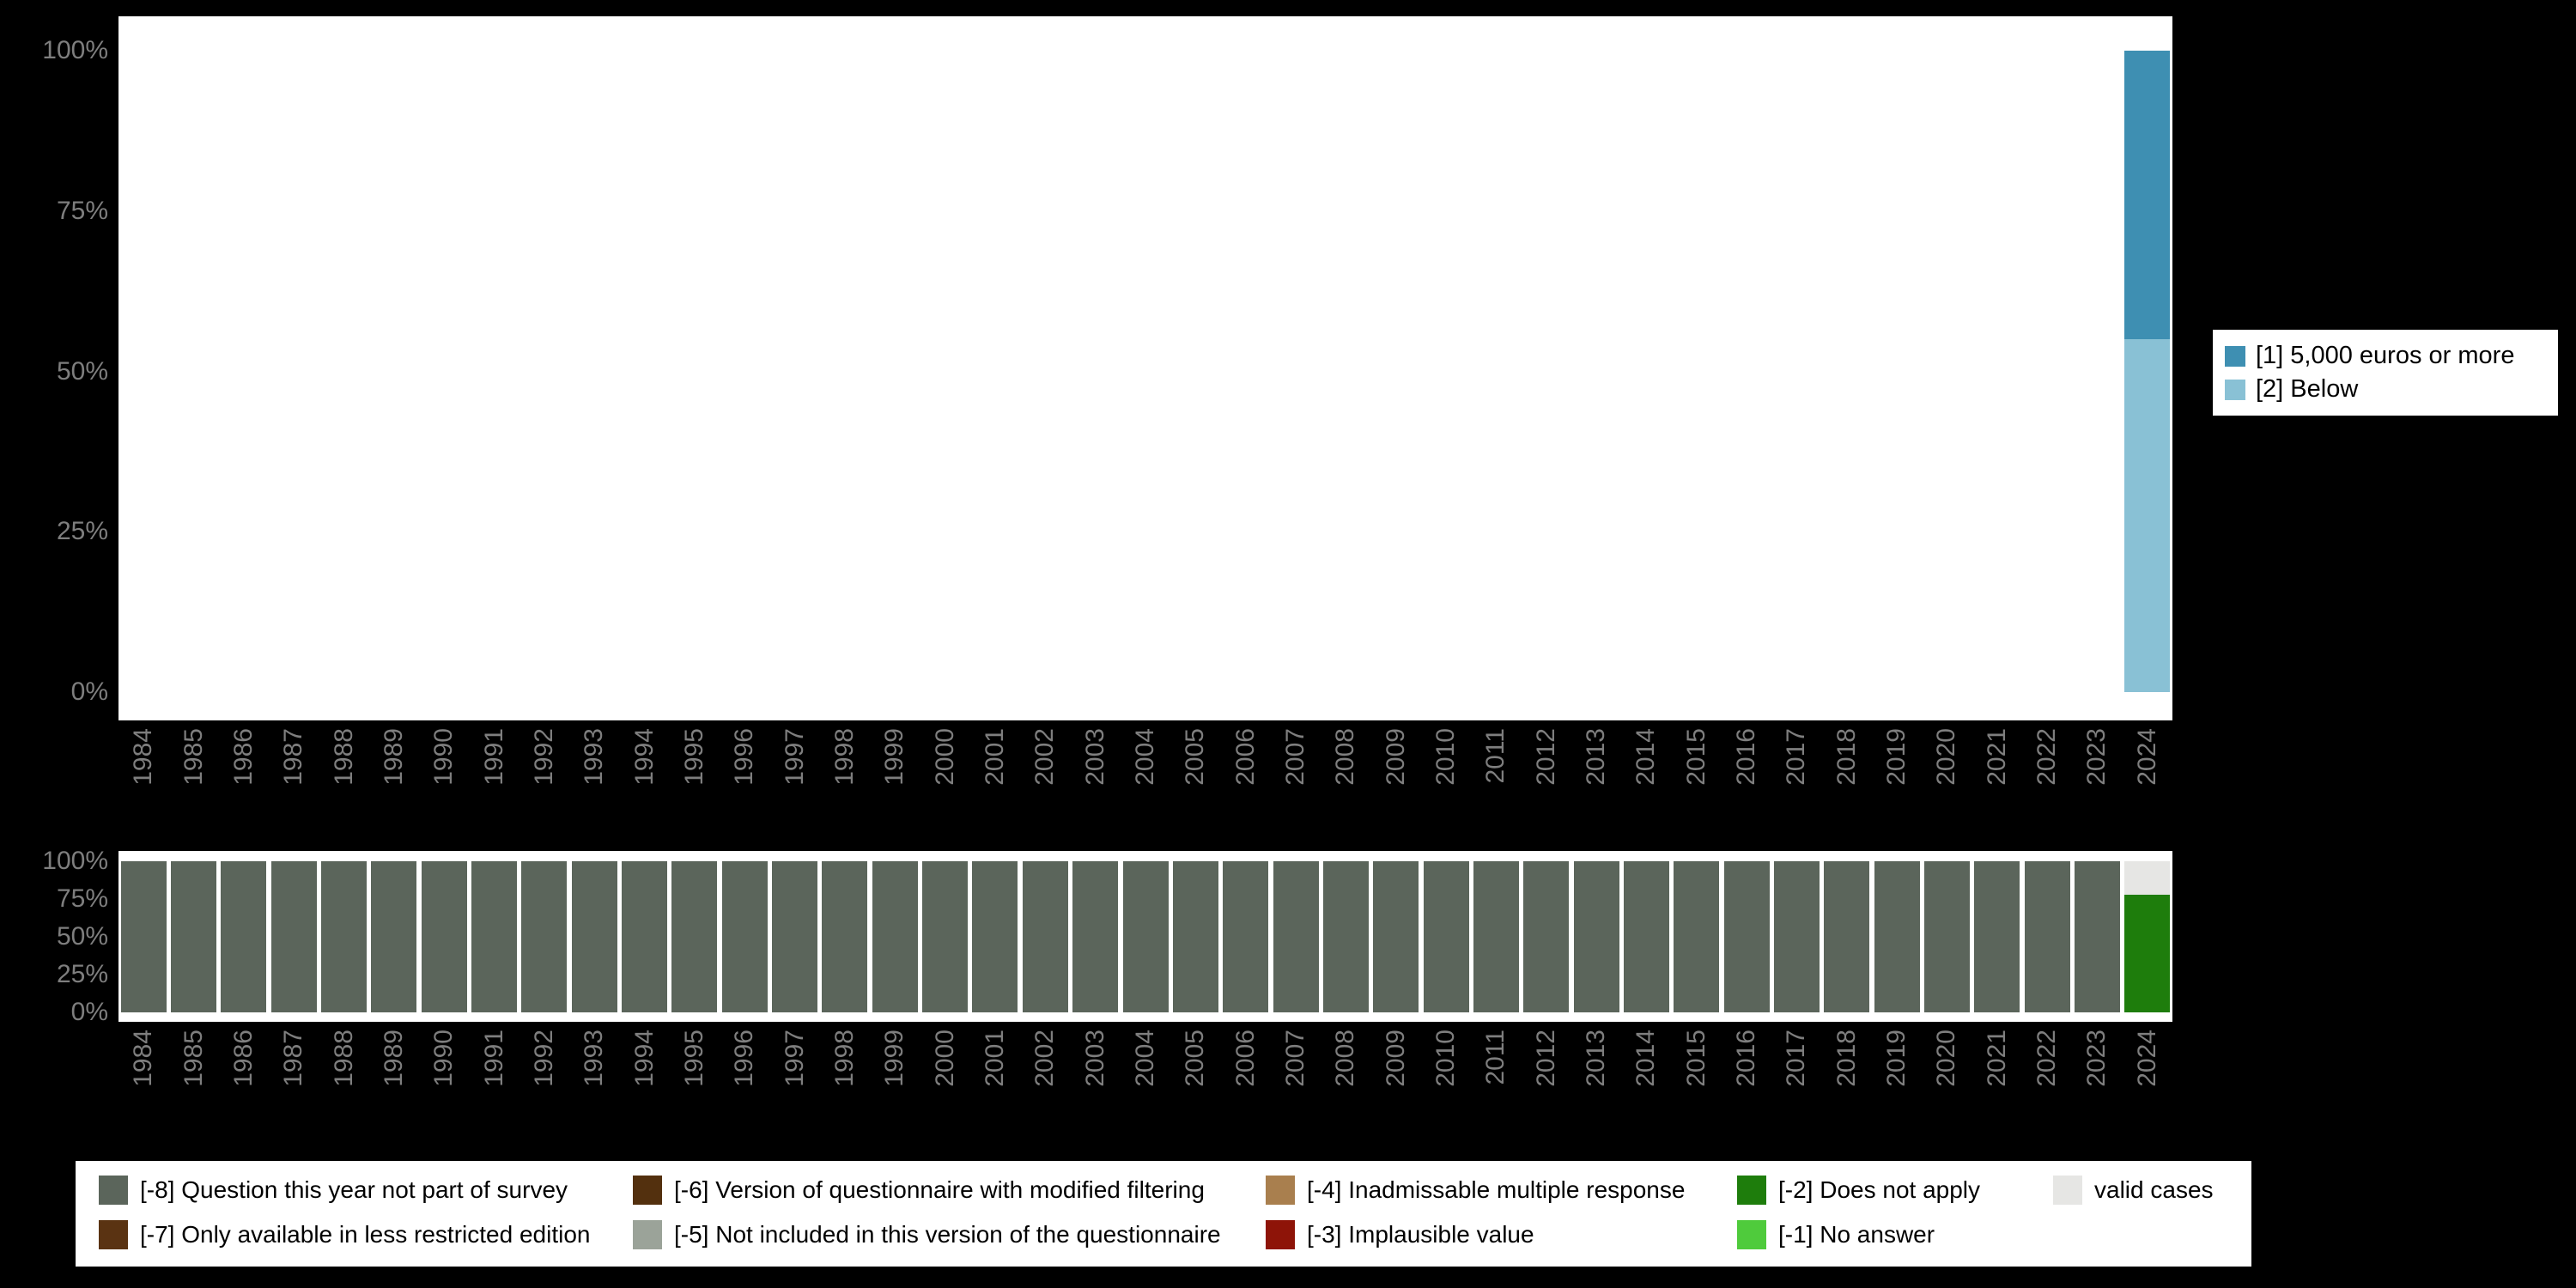 The width and height of the screenshot is (2576, 1288). Describe the element at coordinates (2385, 373) in the screenshot. I see `answers-legend: [1] 5,000 euros or more [2] Below` at that location.